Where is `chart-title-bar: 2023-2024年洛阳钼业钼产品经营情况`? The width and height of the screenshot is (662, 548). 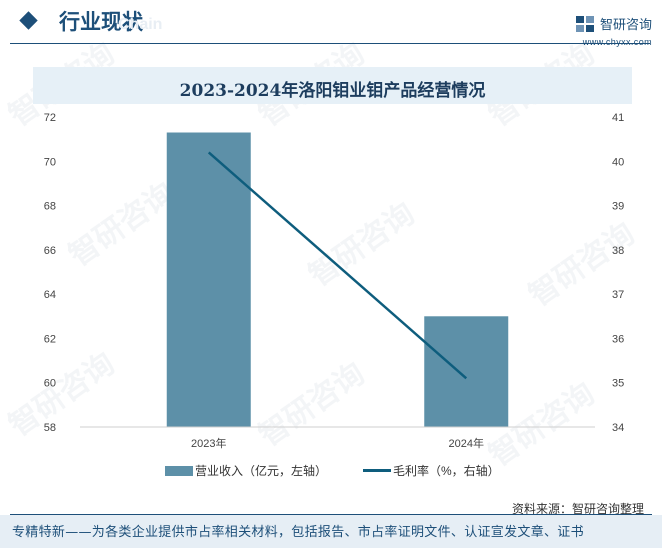 chart-title-bar: 2023-2024年洛阳钼业钼产品经营情况 is located at coordinates (332, 85).